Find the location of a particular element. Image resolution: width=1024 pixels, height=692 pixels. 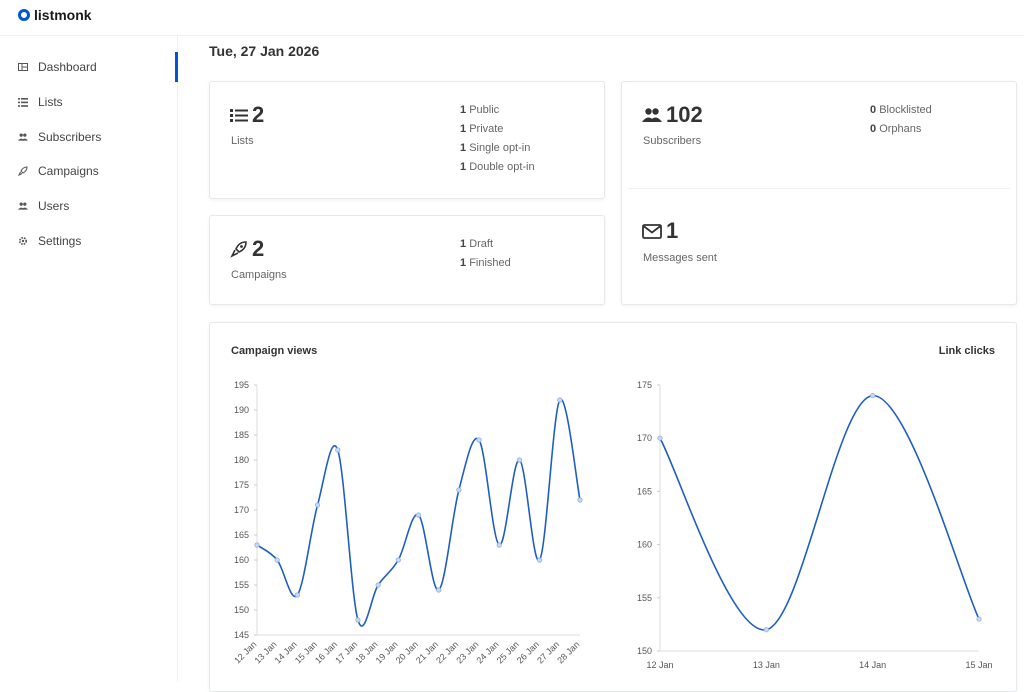

link-clicks-y-tick-label: 150 is located at coordinates (644, 651).